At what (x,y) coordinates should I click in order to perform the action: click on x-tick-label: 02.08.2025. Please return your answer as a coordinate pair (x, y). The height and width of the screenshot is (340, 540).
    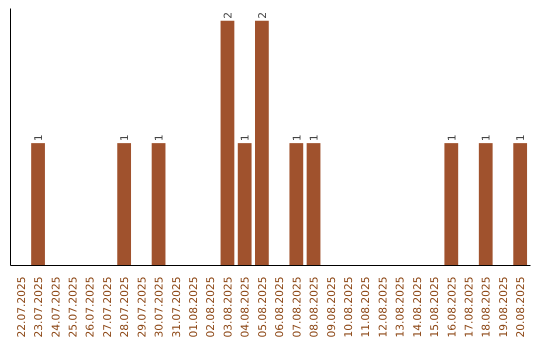
    Looking at the image, I should click on (211, 307).